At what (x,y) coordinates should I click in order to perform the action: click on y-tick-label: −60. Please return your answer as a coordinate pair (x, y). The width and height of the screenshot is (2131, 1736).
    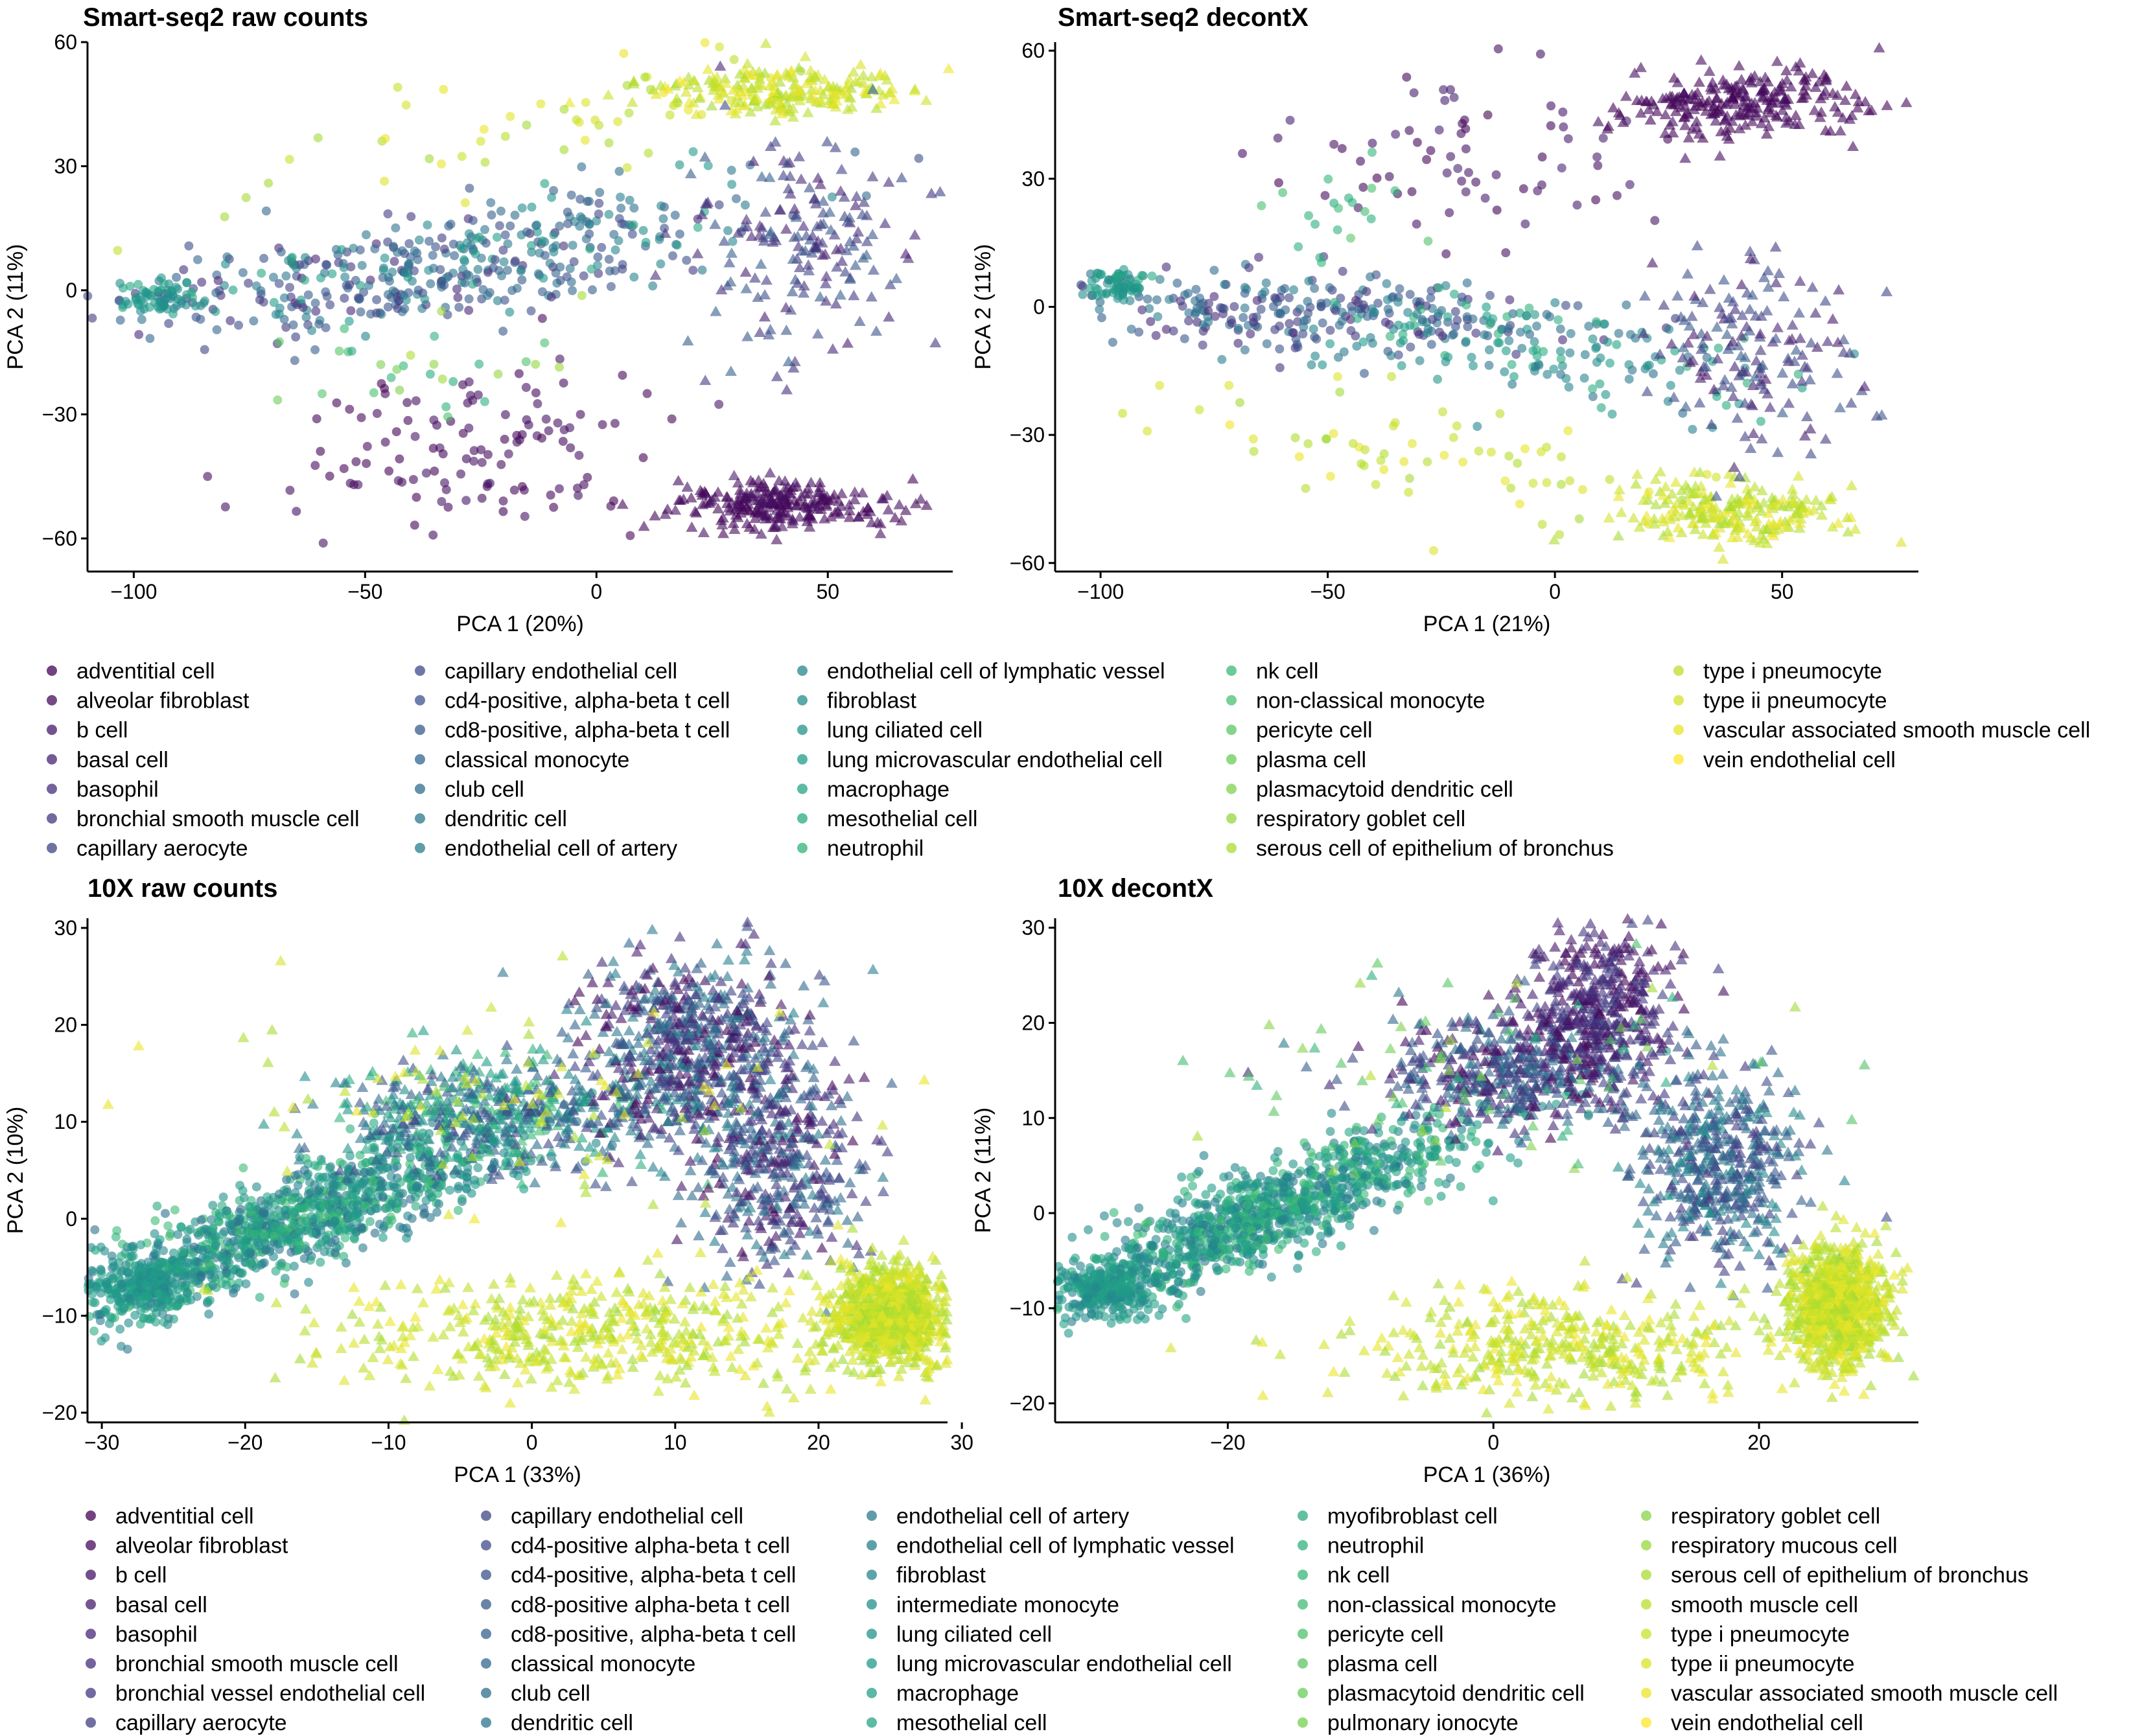
    Looking at the image, I should click on (1027, 563).